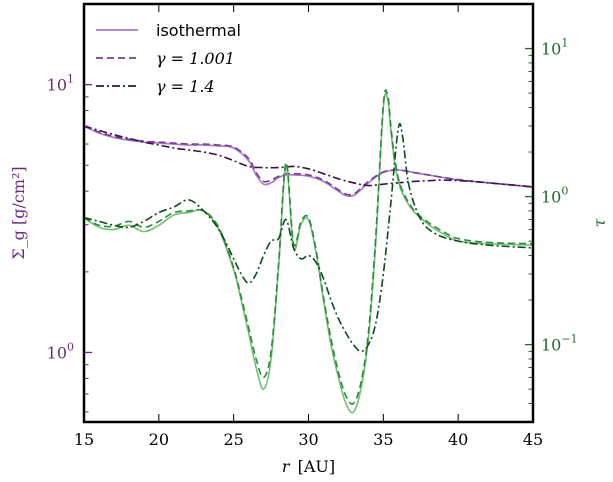 The height and width of the screenshot is (482, 613). Describe the element at coordinates (559, 344) in the screenshot. I see `right-y-tick-label: 10⁻¹` at that location.